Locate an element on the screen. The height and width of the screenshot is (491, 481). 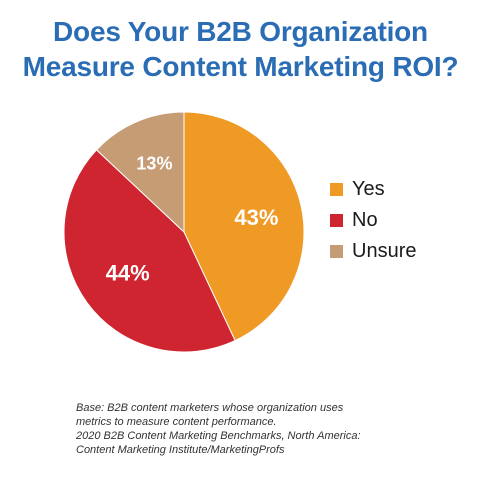
chart-title-line-1: Does Your B2B Organization is located at coordinates (240, 31).